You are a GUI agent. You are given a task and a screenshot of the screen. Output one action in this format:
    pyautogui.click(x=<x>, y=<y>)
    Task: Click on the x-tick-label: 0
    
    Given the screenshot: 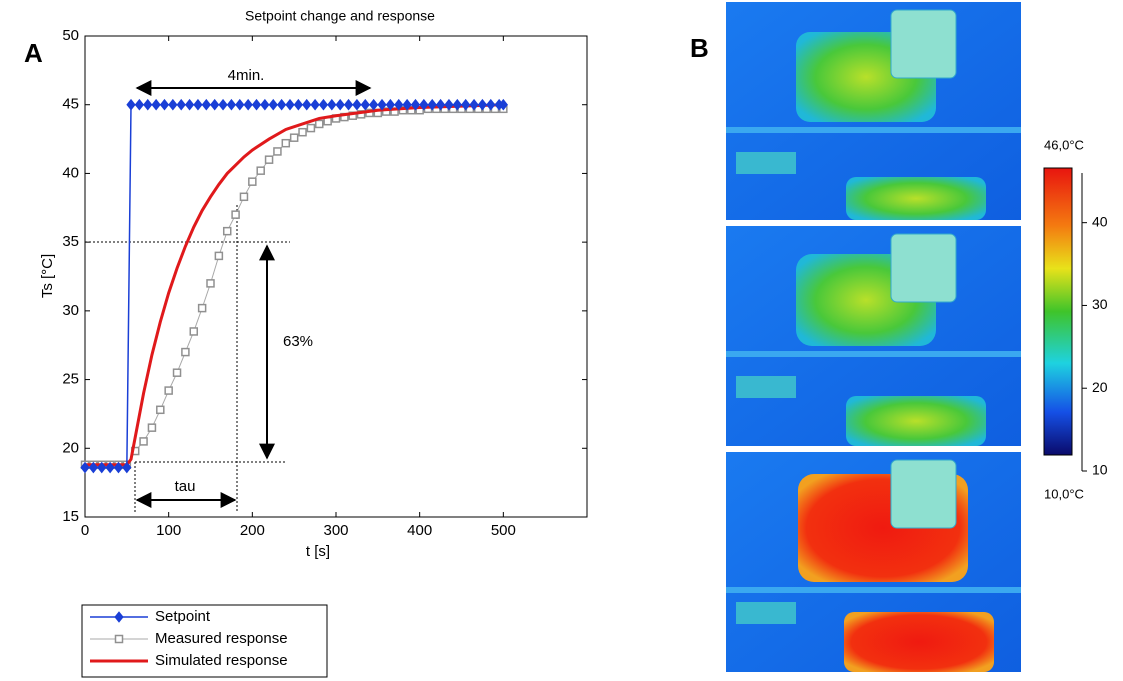 What is the action you would take?
    pyautogui.click(x=85, y=530)
    